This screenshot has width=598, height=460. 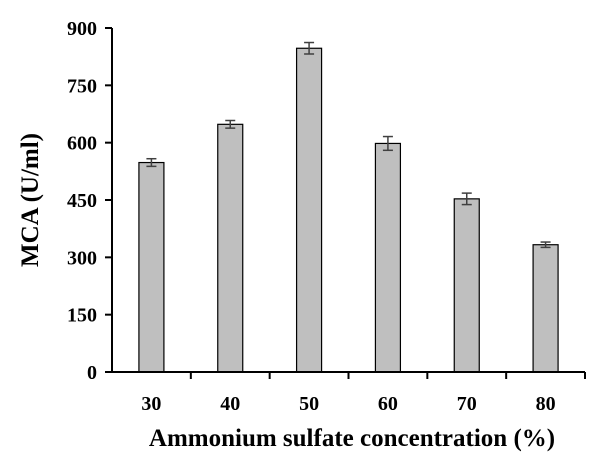 I want to click on x-tick-label: 50, so click(x=309, y=404).